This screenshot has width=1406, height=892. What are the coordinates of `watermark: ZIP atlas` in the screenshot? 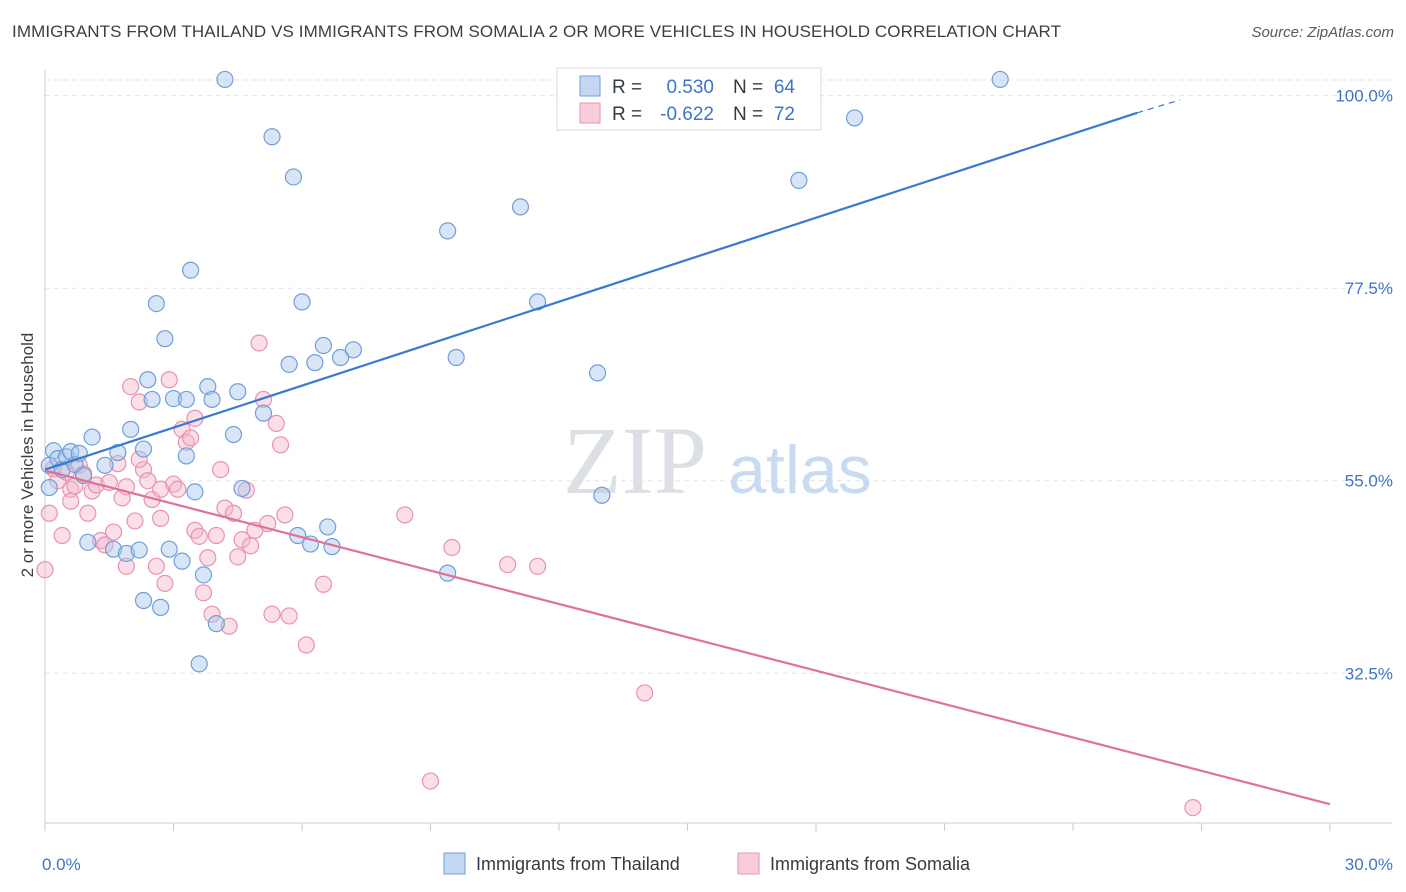 It's located at (717, 460).